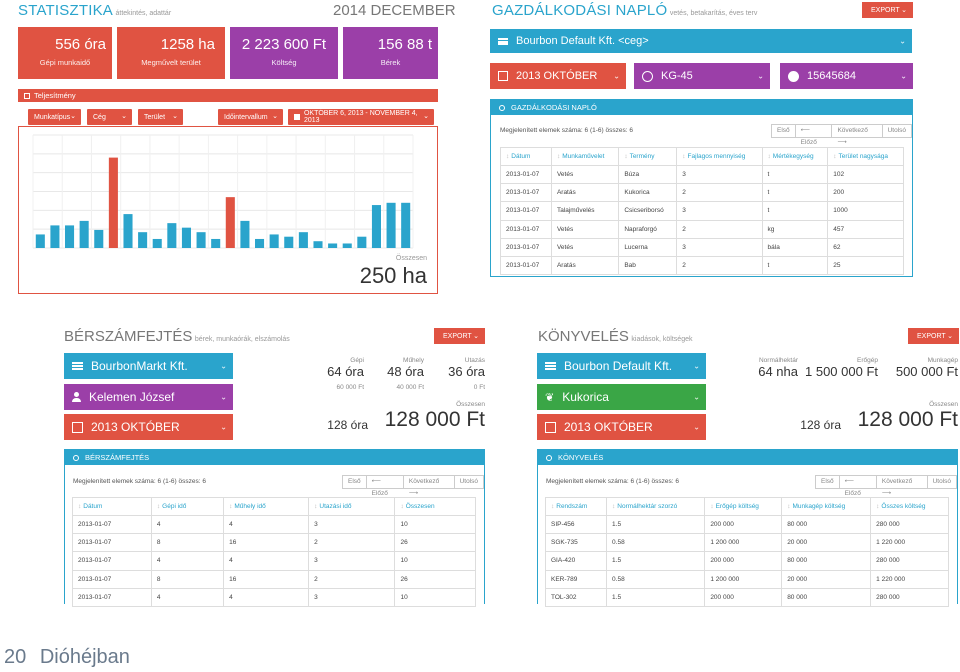  Describe the element at coordinates (585, 156) in the screenshot. I see `column-header: ↕ Munkaművelet` at that location.